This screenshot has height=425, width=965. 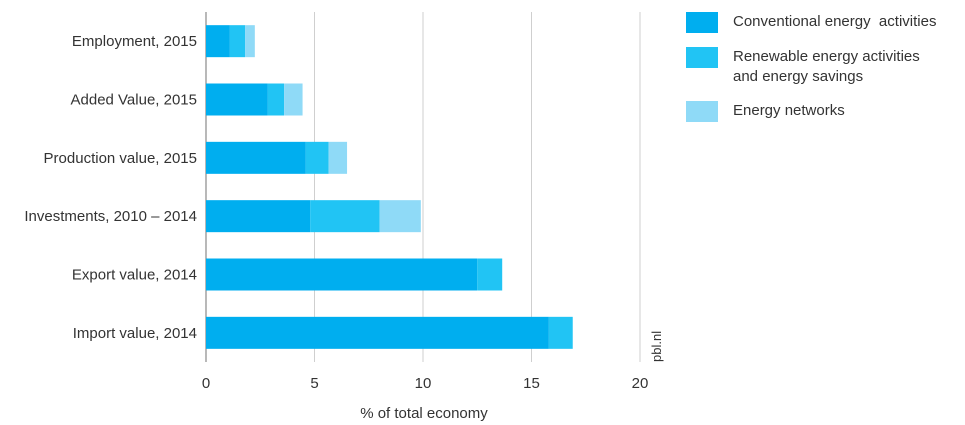 What do you see at coordinates (110, 216) in the screenshot?
I see `category-label: Investments, 2010 – 2014` at bounding box center [110, 216].